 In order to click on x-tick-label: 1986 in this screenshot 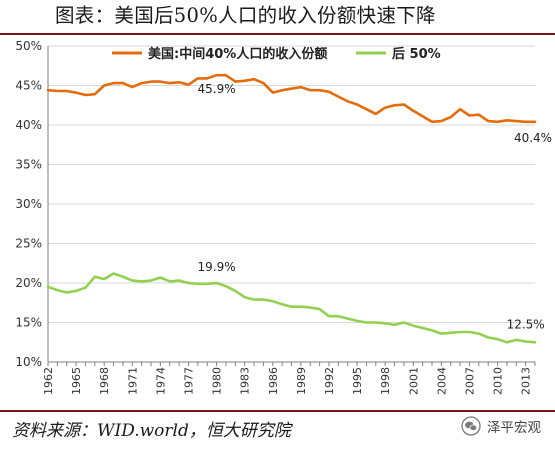, I will do `click(273, 381)`.